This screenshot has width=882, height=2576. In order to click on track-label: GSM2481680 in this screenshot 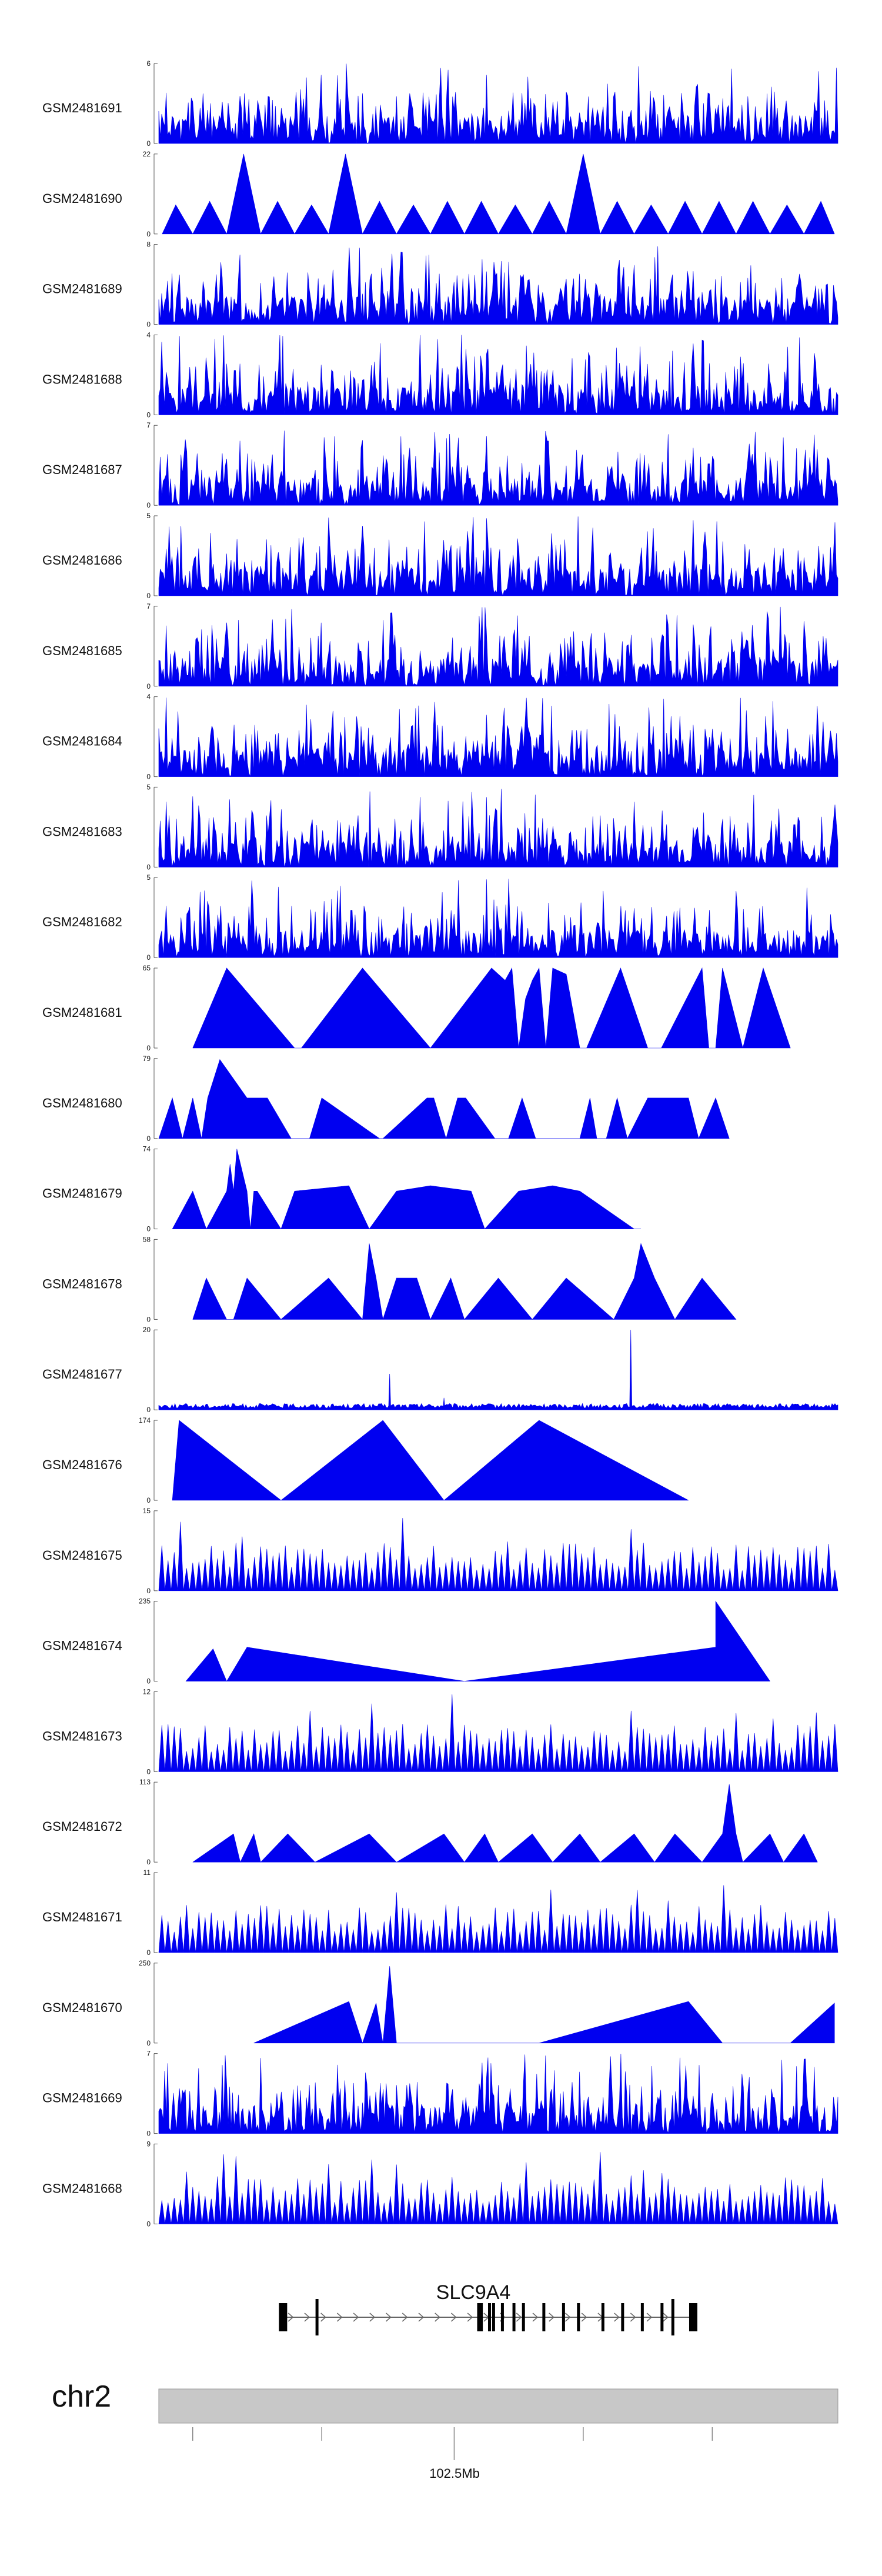, I will do `click(82, 1103)`.